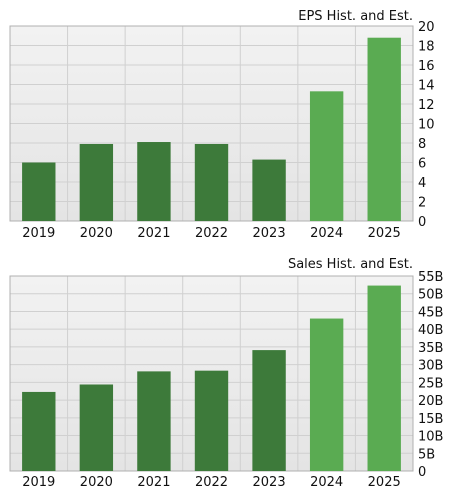 This screenshot has width=453, height=497. I want to click on sales-bar-2021, so click(154, 421).